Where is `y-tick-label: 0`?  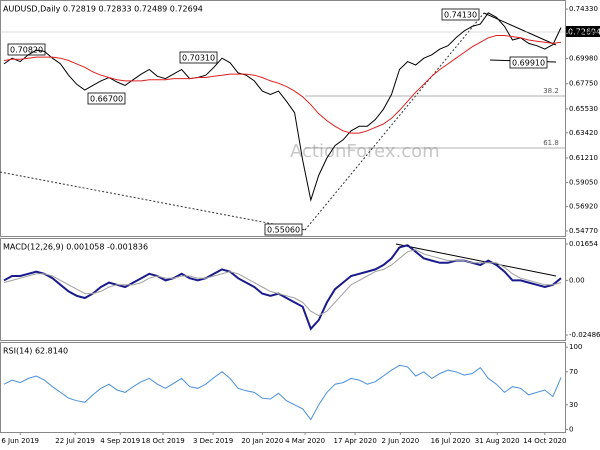
y-tick-label: 0 is located at coordinates (571, 430).